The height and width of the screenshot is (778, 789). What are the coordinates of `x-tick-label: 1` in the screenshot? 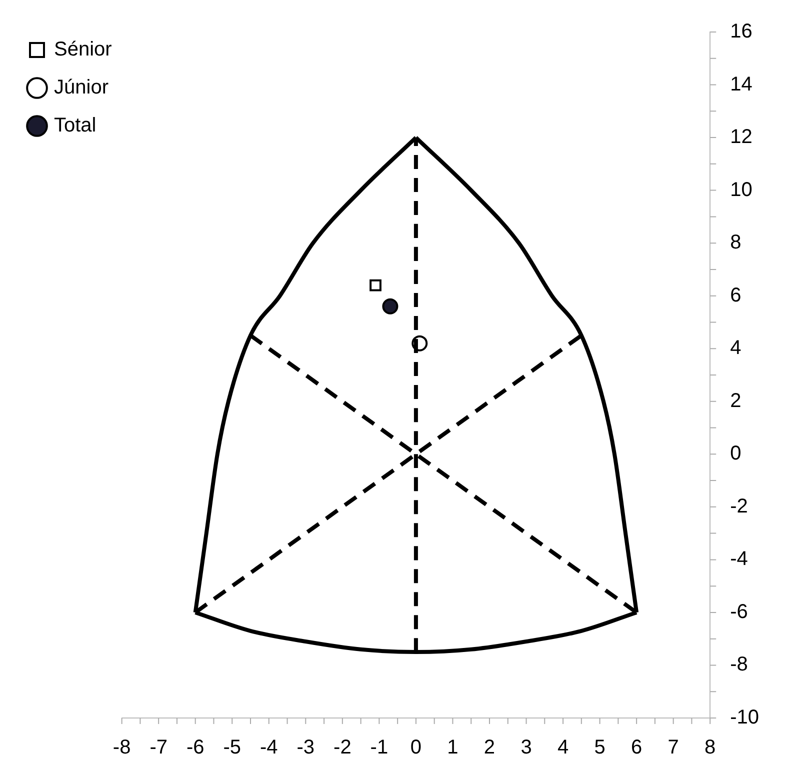 It's located at (452, 747).